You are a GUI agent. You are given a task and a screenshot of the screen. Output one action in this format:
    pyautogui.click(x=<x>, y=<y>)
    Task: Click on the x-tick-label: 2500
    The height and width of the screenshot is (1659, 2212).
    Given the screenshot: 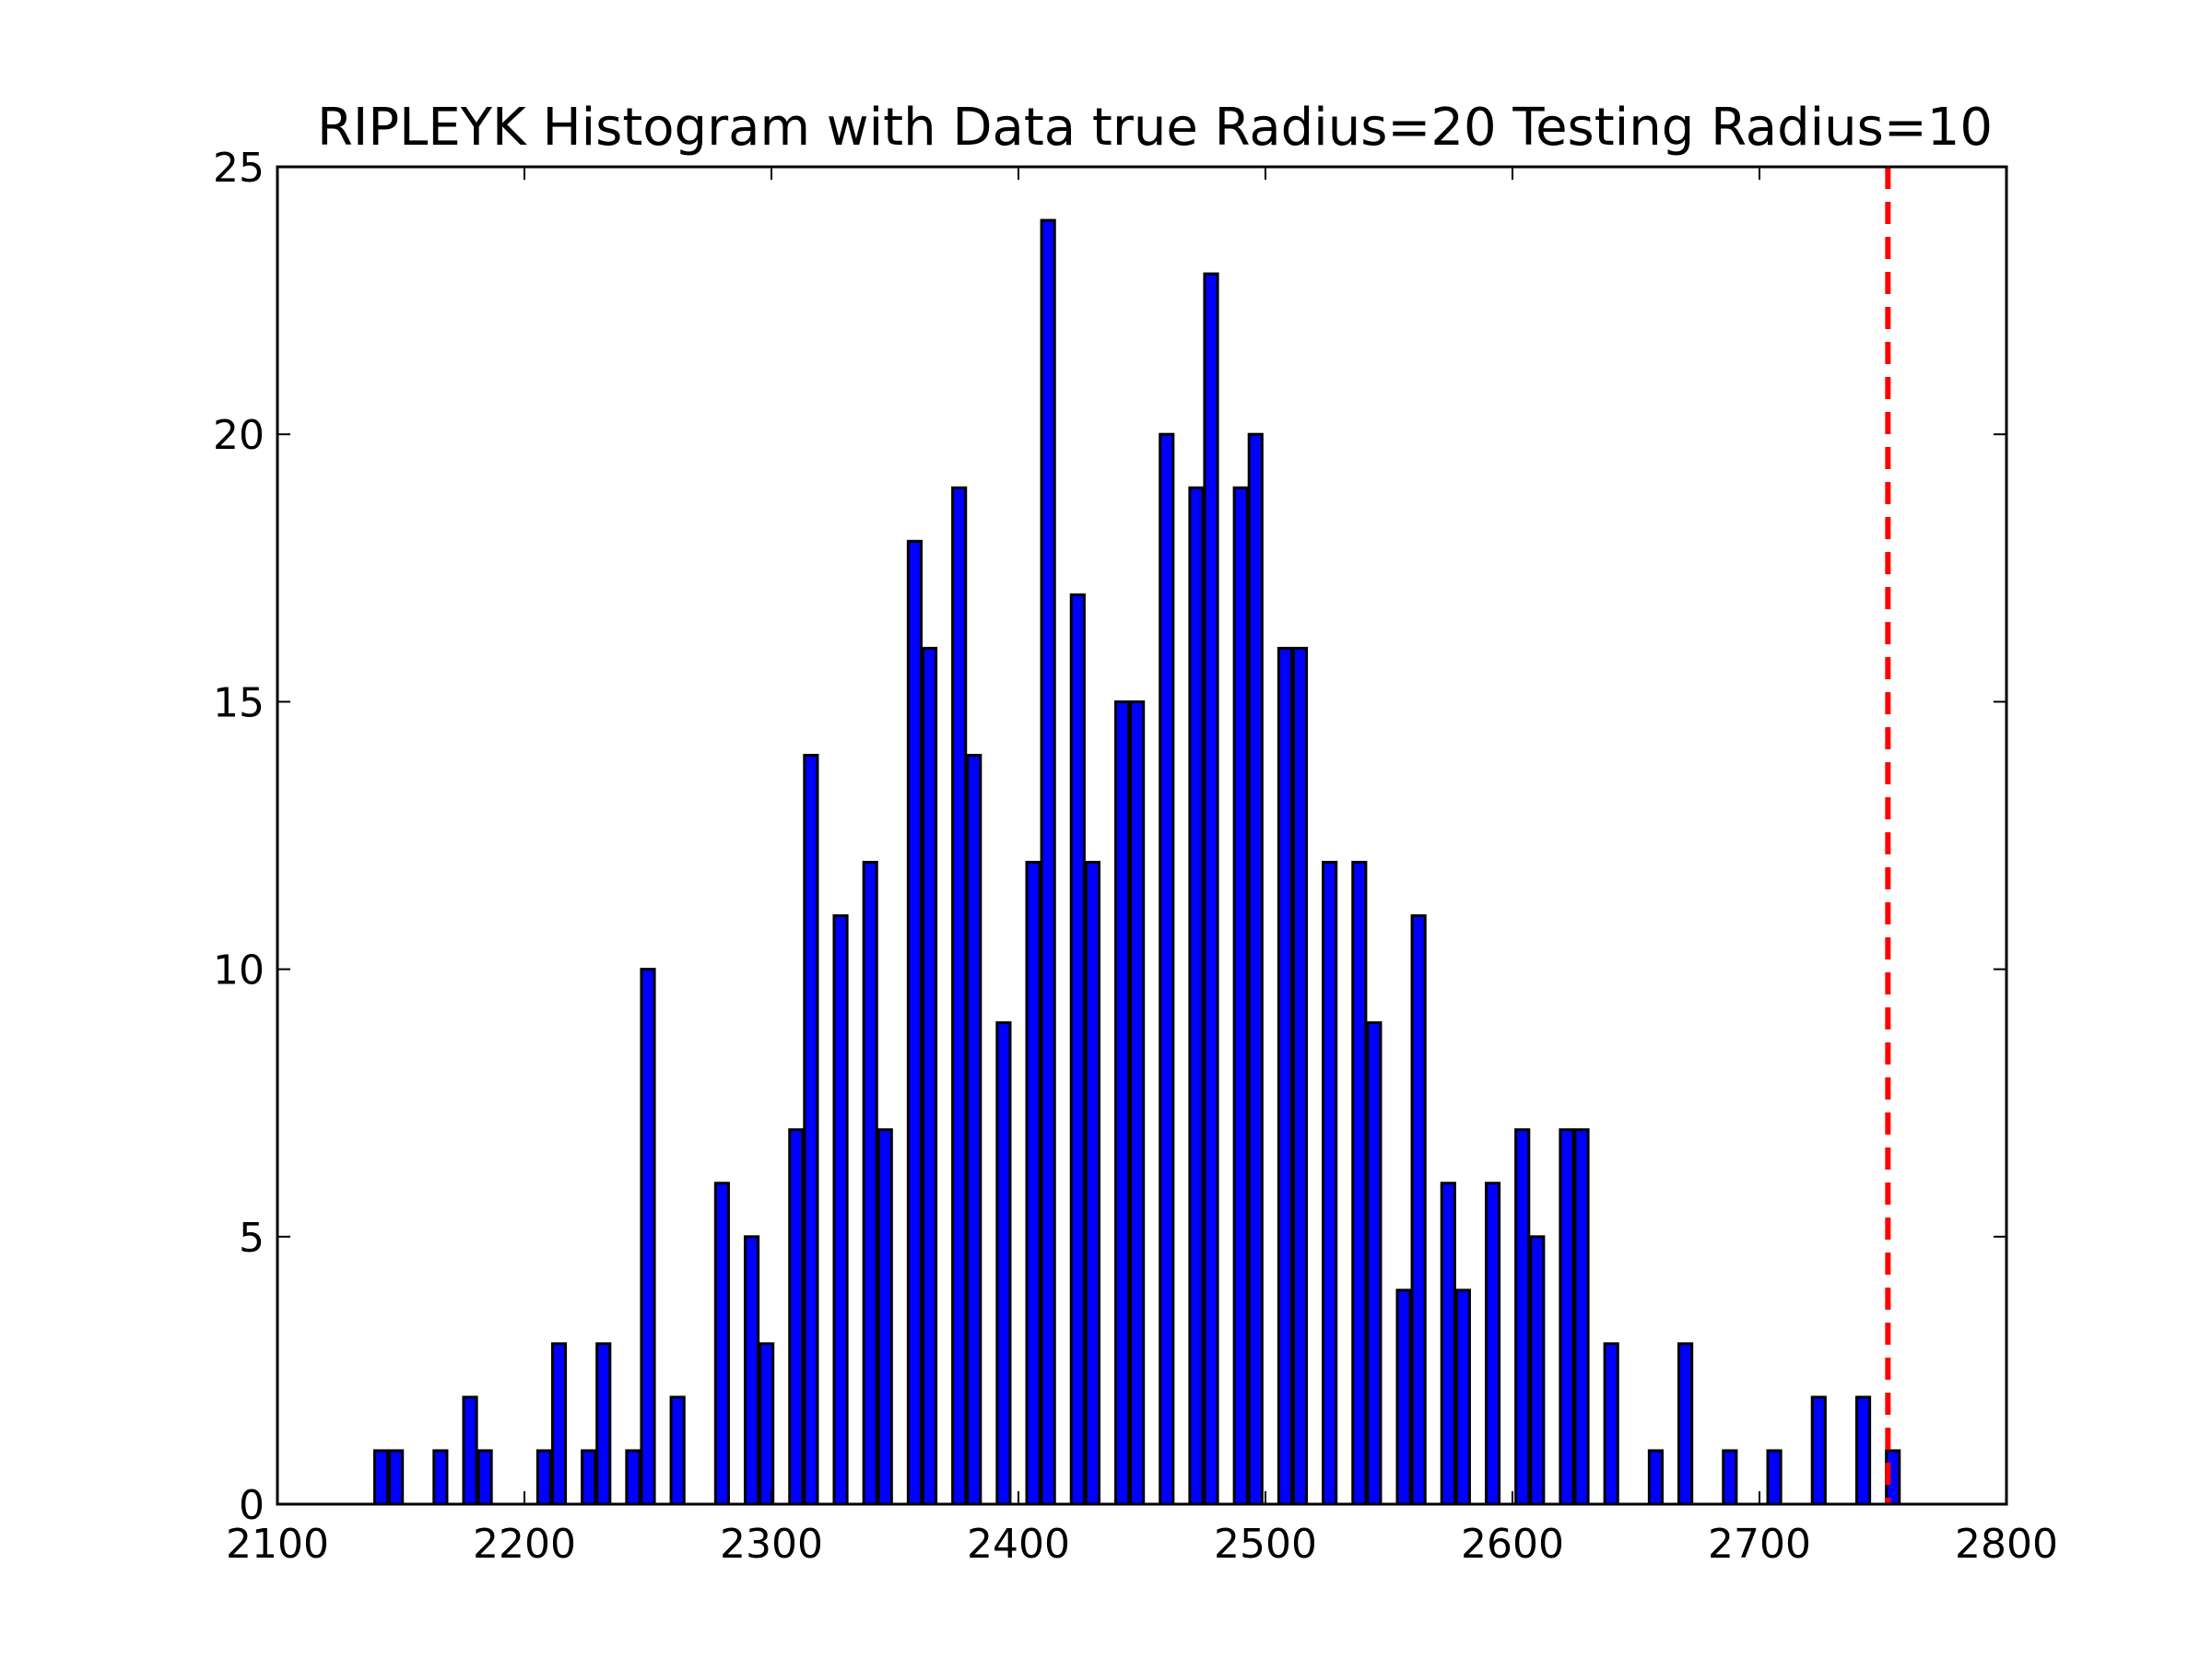 What is the action you would take?
    pyautogui.click(x=1265, y=1544)
    